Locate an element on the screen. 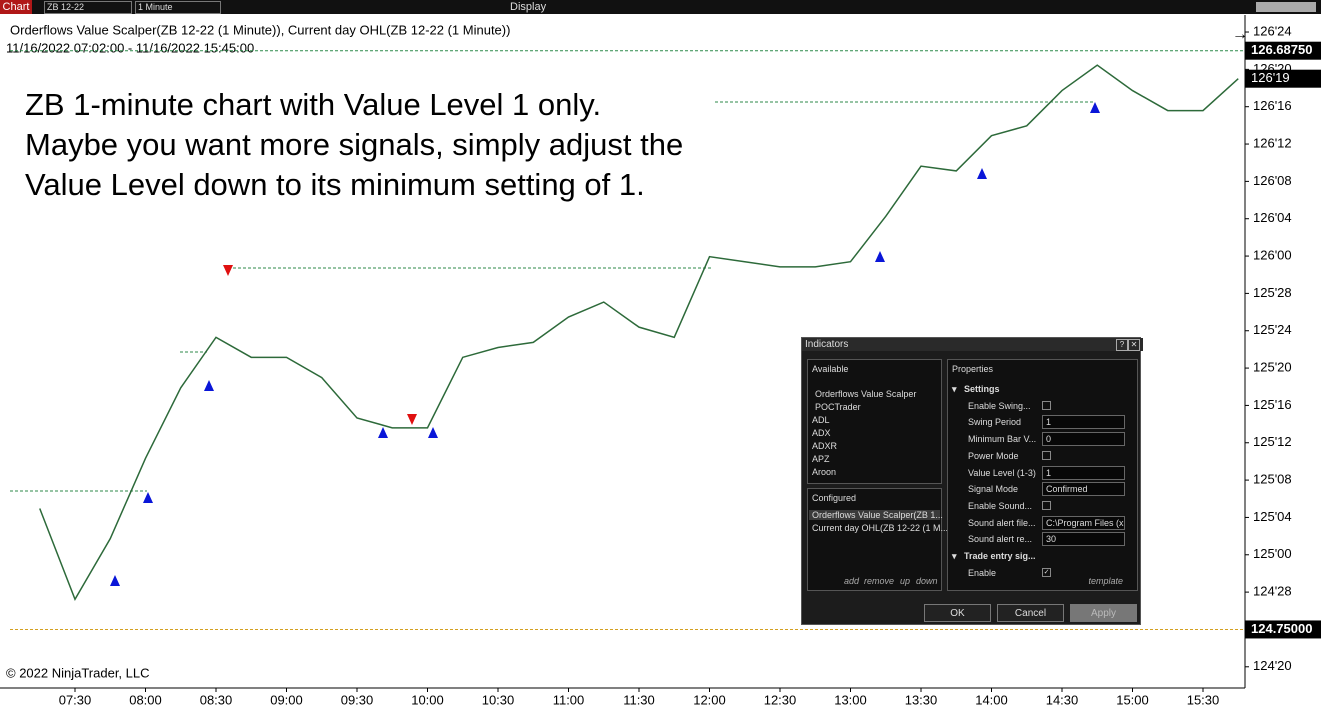 The width and height of the screenshot is (1321, 716). y-tick-label: 126'04 is located at coordinates (1272, 217).